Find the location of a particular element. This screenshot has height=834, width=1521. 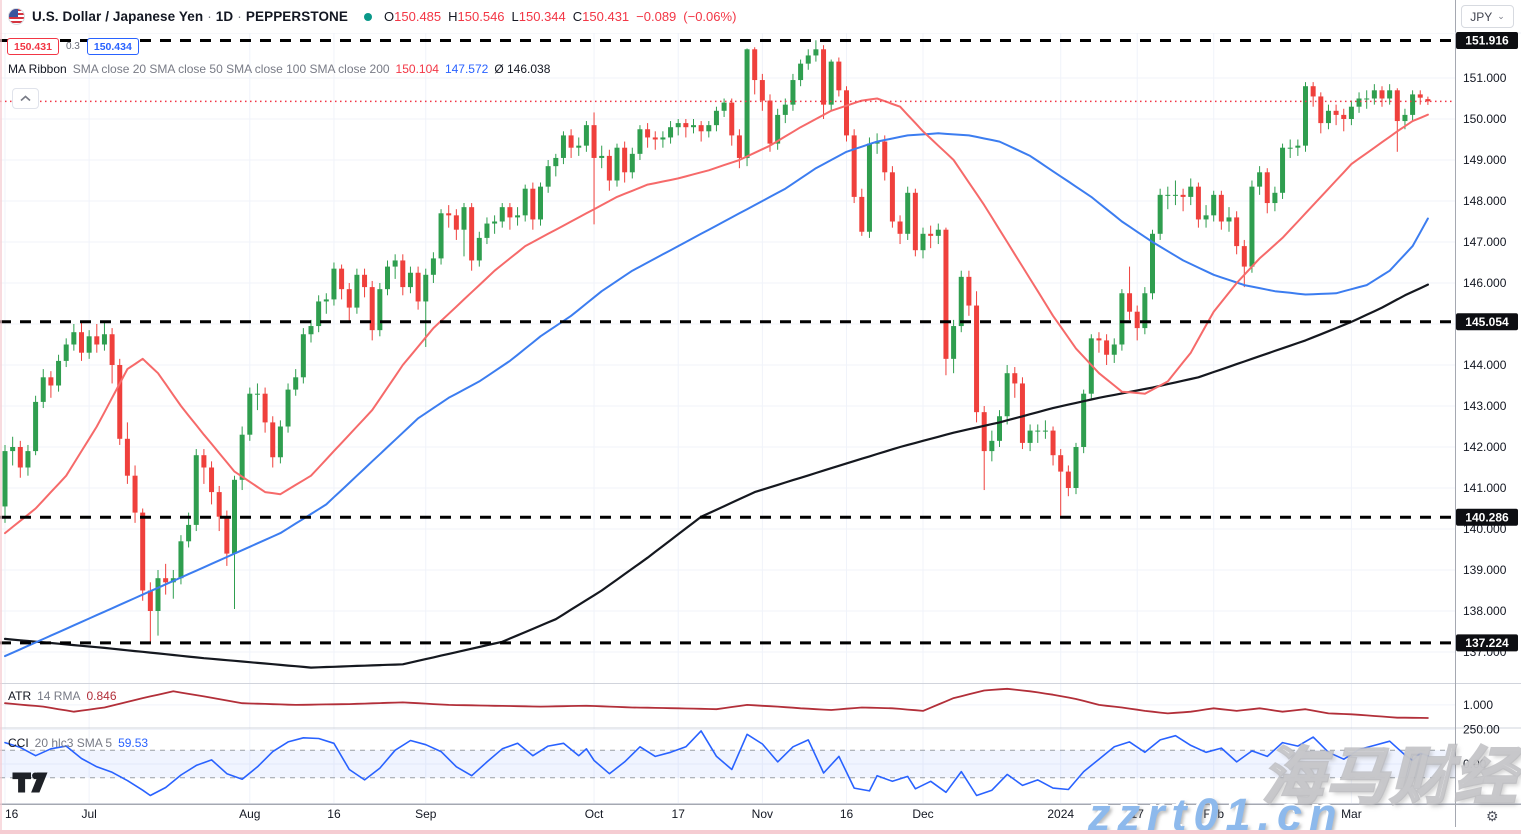

atr-legend: ATR 14 RMA 0.846 is located at coordinates (62, 696).